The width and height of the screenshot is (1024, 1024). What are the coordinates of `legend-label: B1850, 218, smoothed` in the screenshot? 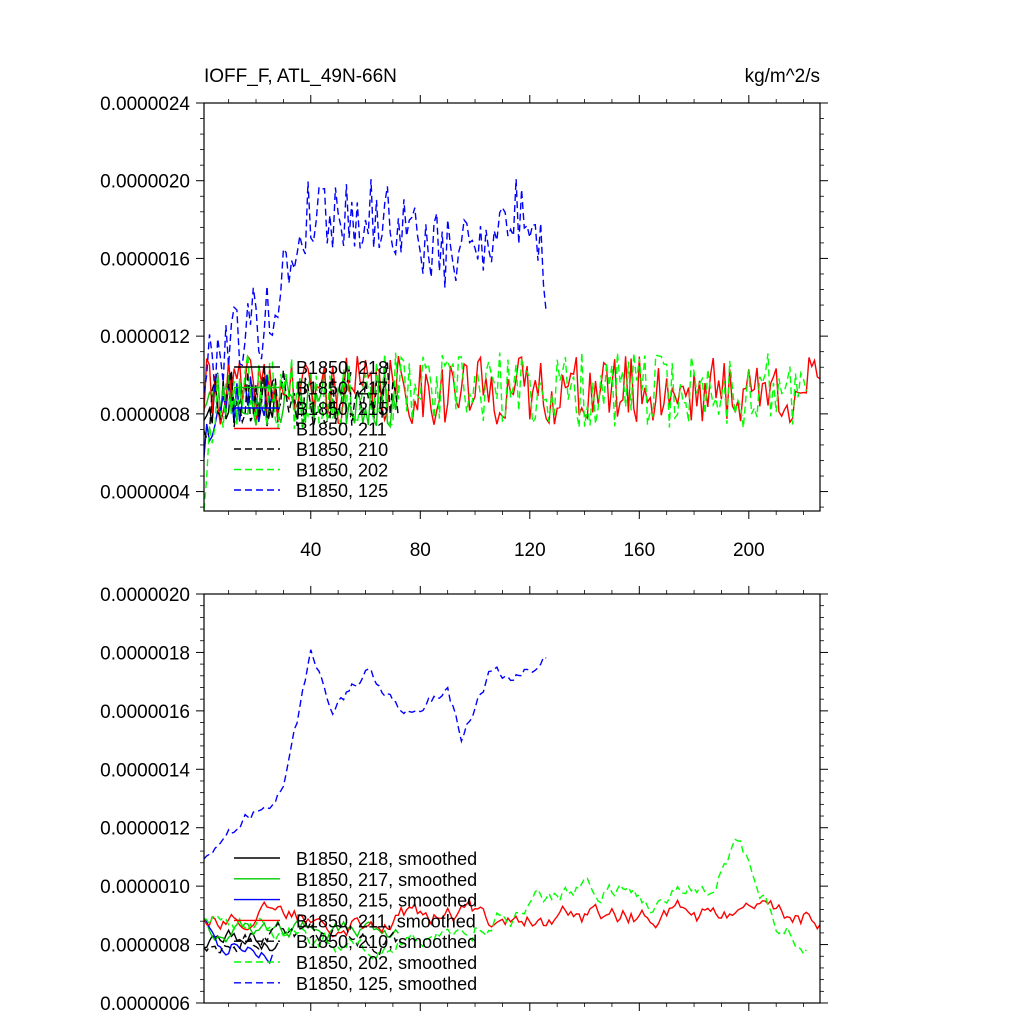 It's located at (386, 859).